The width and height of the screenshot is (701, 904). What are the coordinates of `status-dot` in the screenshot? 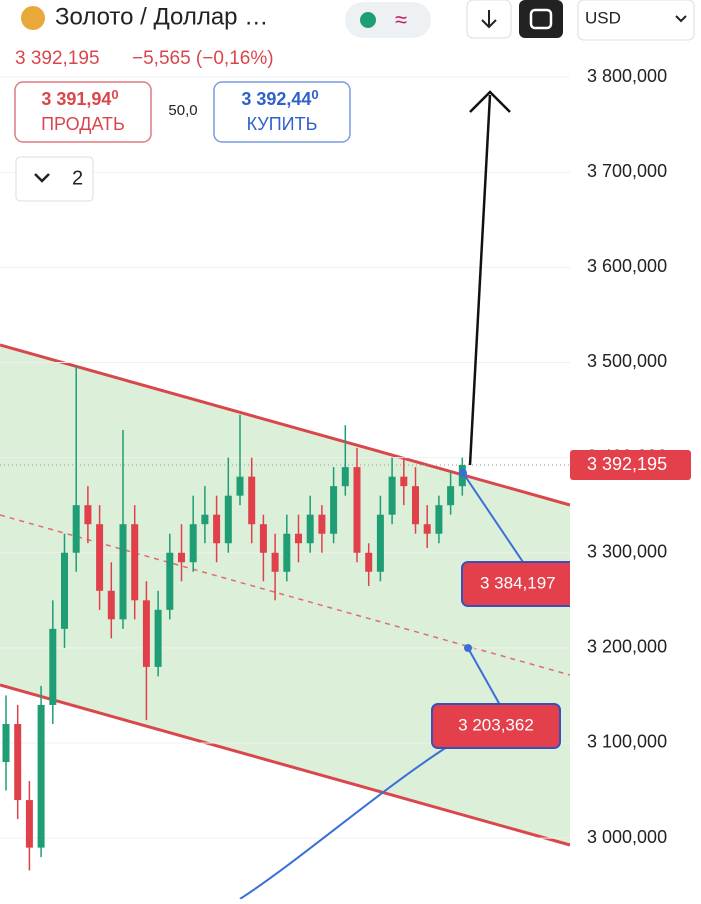 It's located at (368, 20).